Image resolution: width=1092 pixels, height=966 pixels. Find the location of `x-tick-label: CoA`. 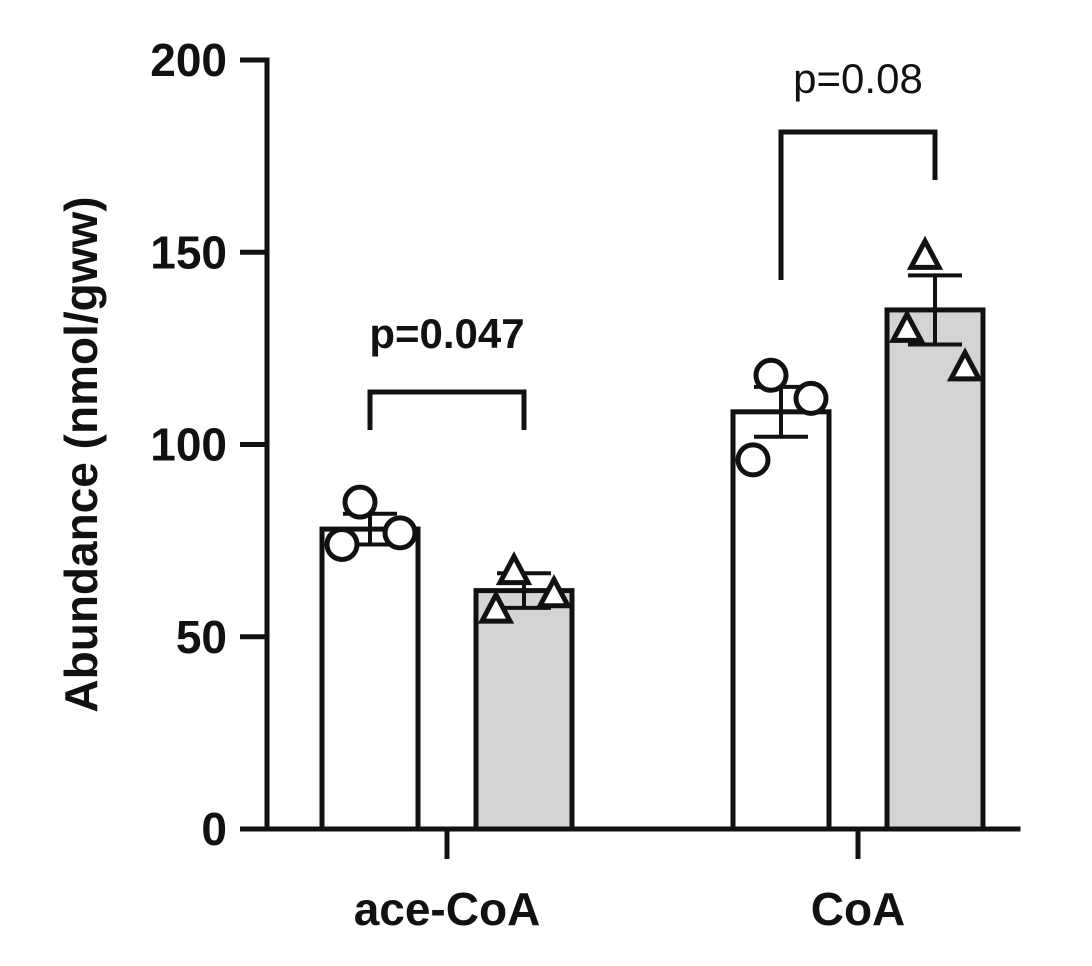

x-tick-label: CoA is located at coordinates (858, 909).